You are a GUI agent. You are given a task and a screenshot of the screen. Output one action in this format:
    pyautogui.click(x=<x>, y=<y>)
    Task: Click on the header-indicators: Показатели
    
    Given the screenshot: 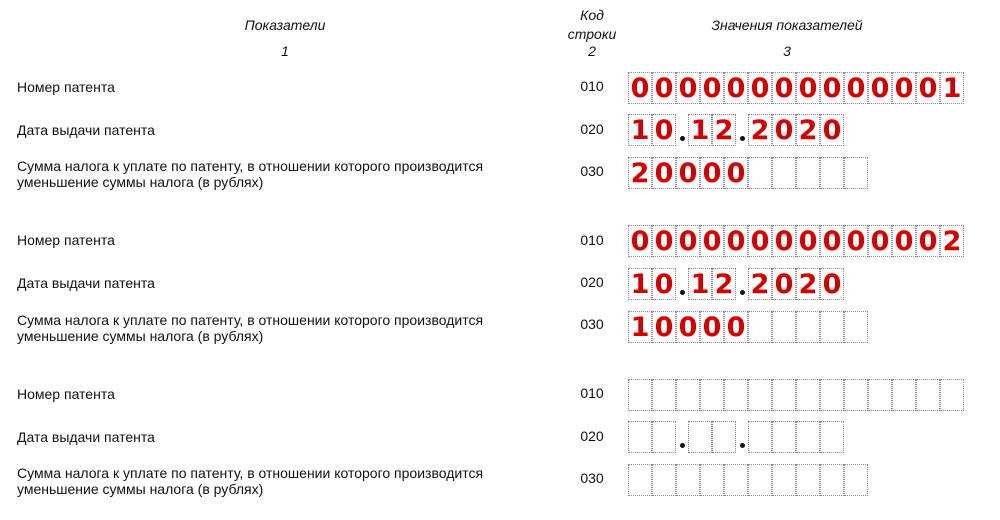 What is the action you would take?
    pyautogui.click(x=285, y=25)
    